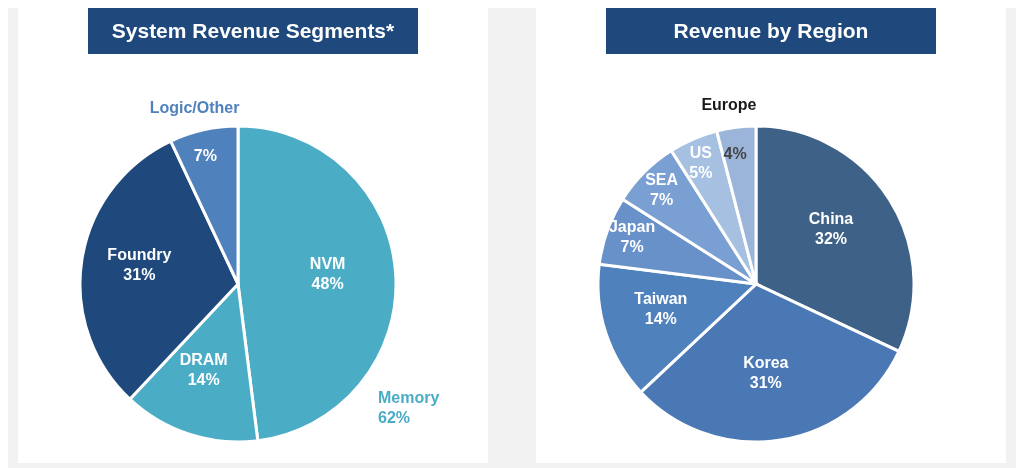  I want to click on text: Memory 62%, so click(409, 408).